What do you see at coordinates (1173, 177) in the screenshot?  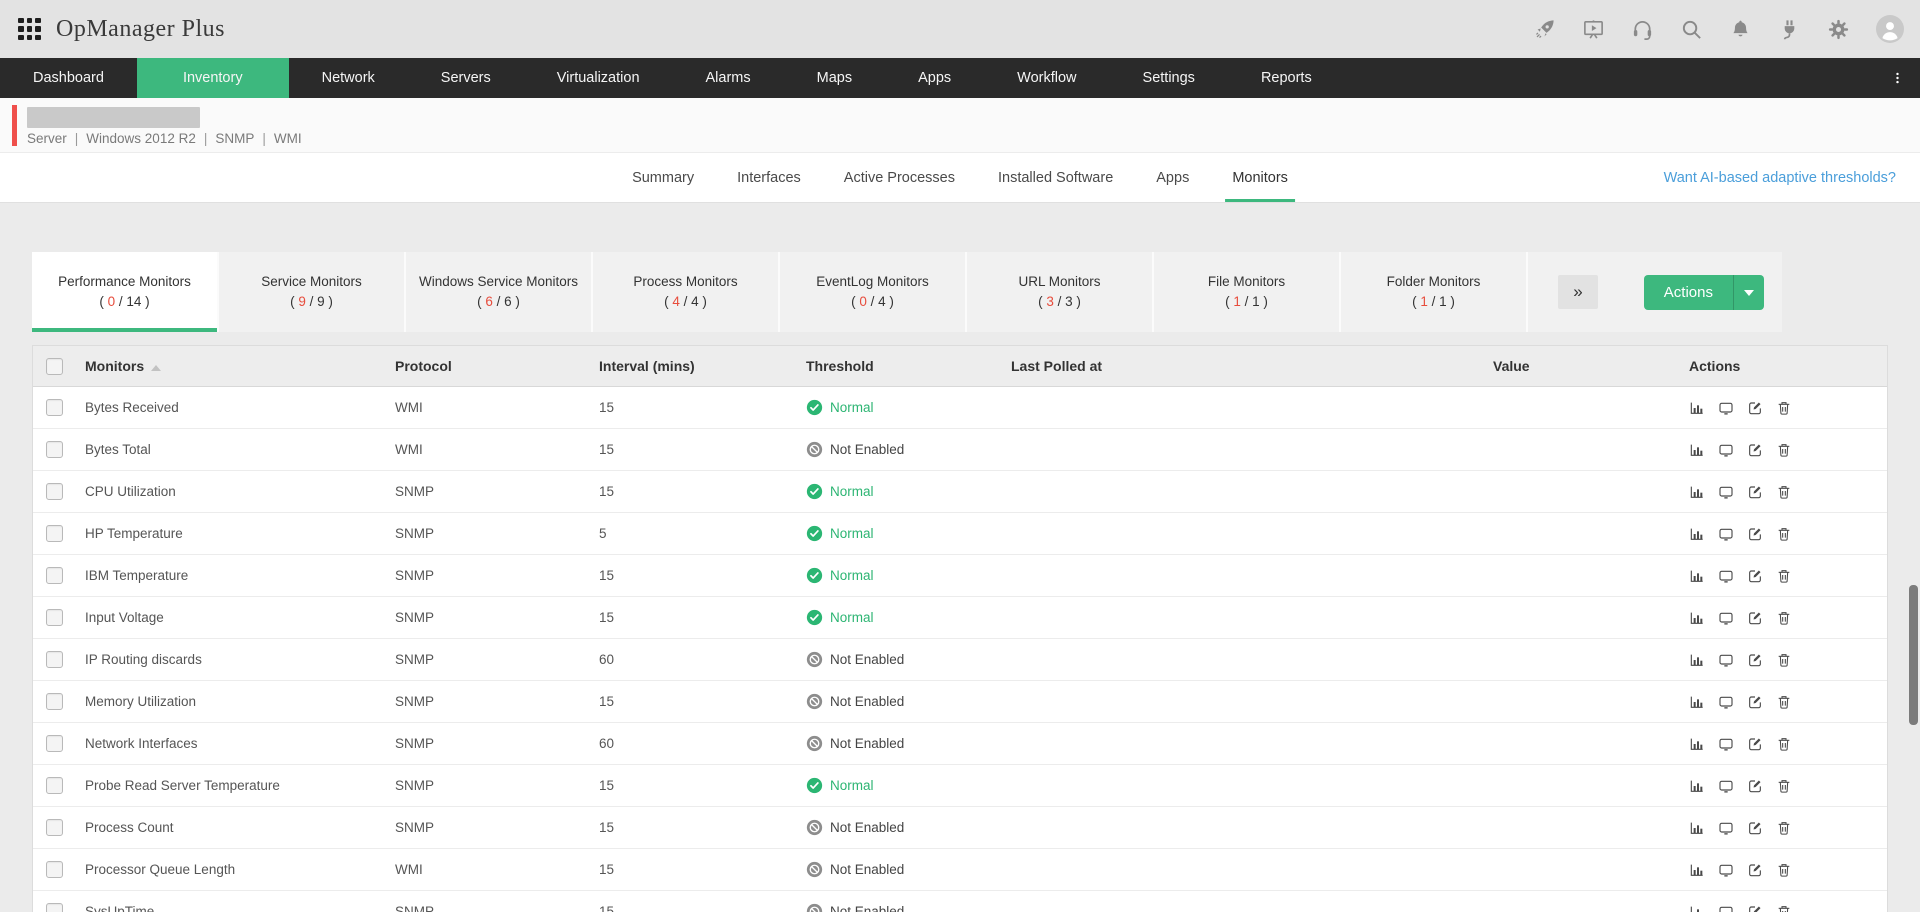 I see `tab-apps: Apps` at bounding box center [1173, 177].